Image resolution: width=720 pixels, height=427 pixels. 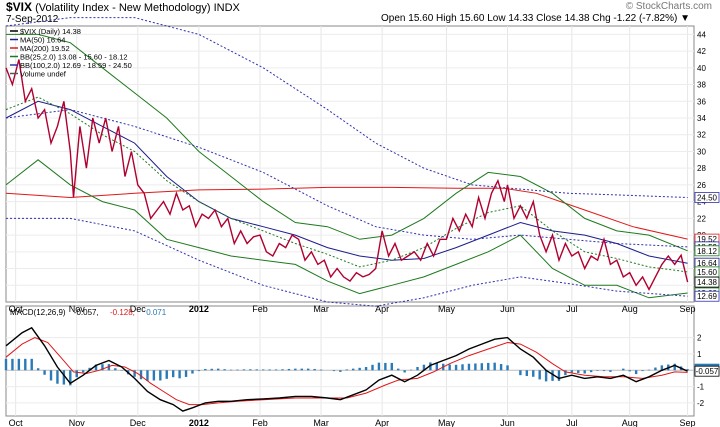 I want to click on value-tag-text: -0.057, so click(x=707, y=371).